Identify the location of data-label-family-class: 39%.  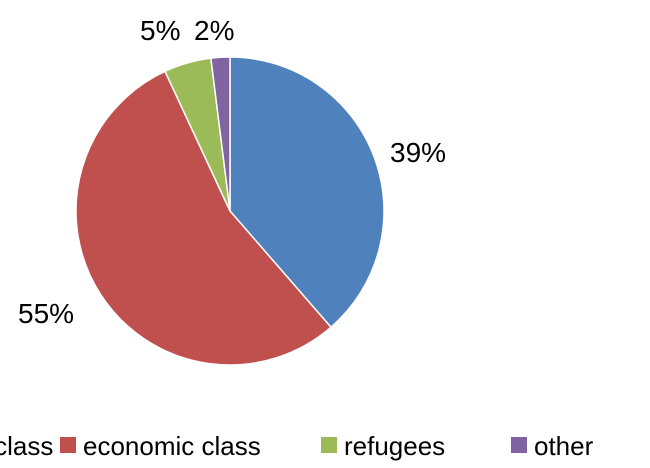
(418, 152).